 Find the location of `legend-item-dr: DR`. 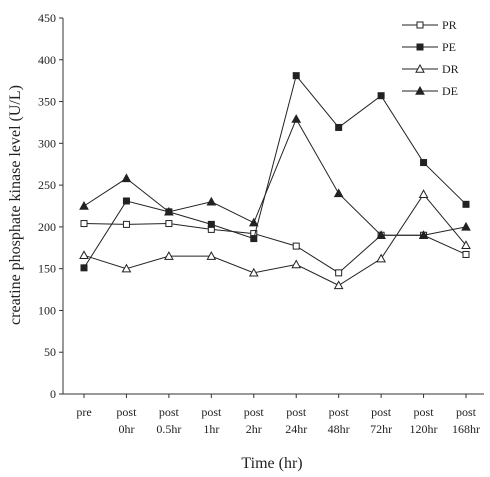

legend-item-dr: DR is located at coordinates (430, 69).